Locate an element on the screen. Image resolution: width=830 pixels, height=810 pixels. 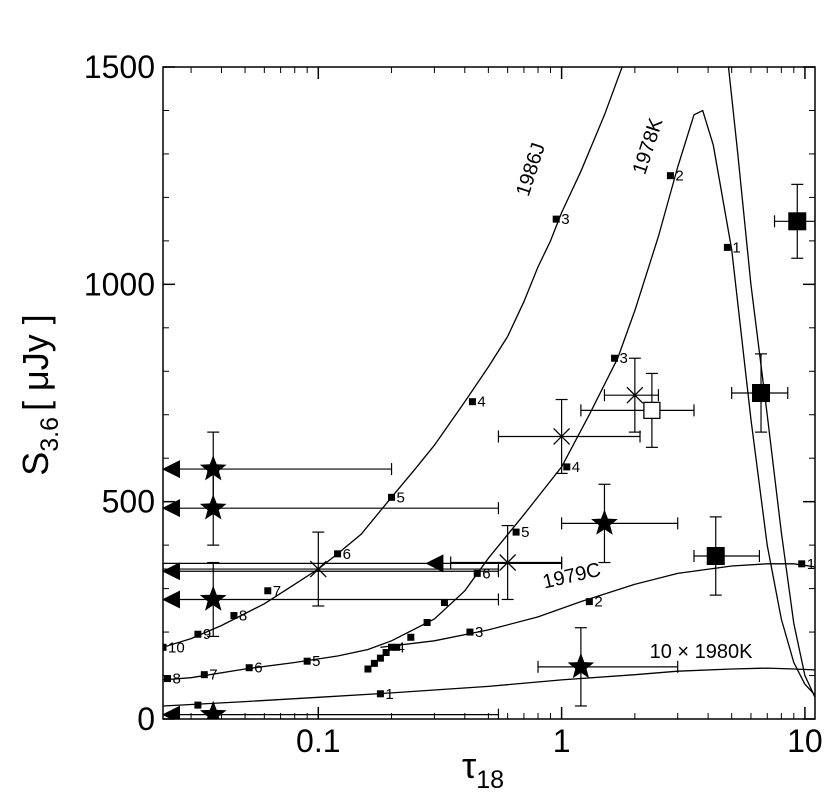
curve-label: 1986J is located at coordinates (531, 169).